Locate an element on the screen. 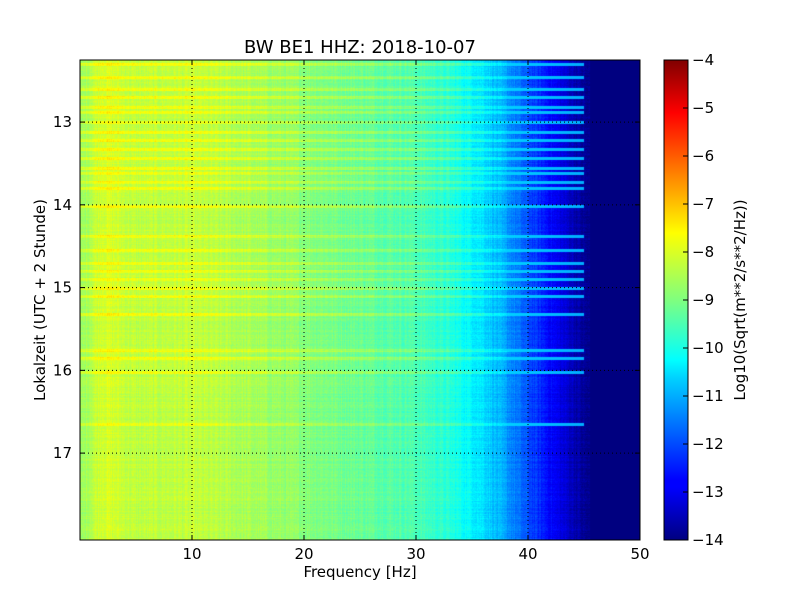  colorbar-label: Log10(Sqrt(m**2/s**2/Hz)) is located at coordinates (740, 299).